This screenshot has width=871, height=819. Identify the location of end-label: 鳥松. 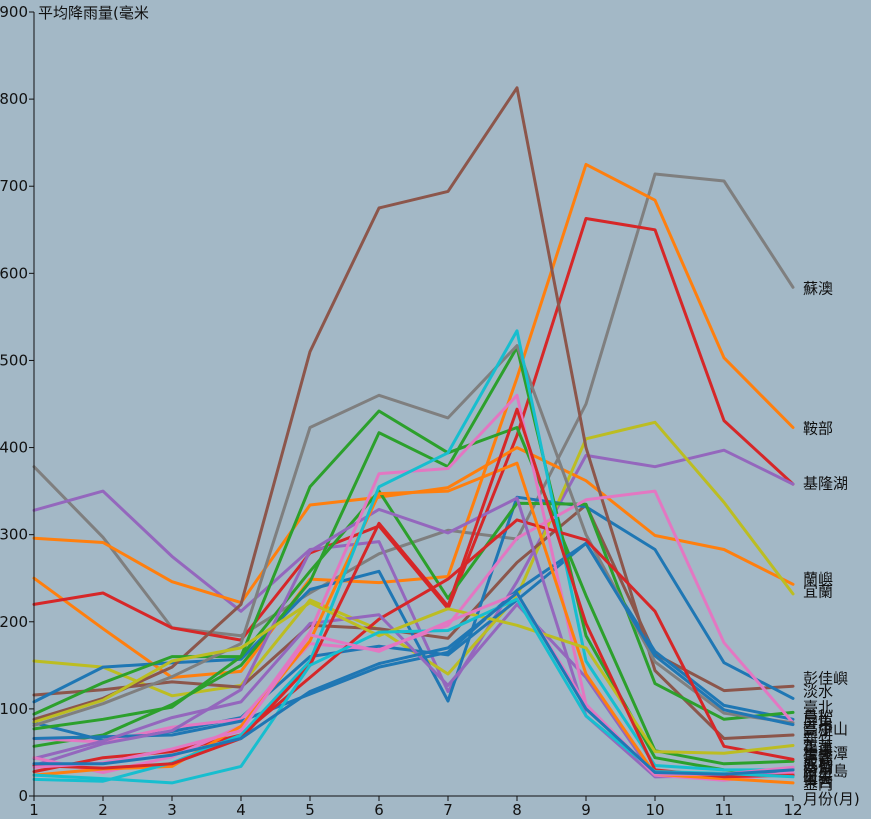
(818, 717).